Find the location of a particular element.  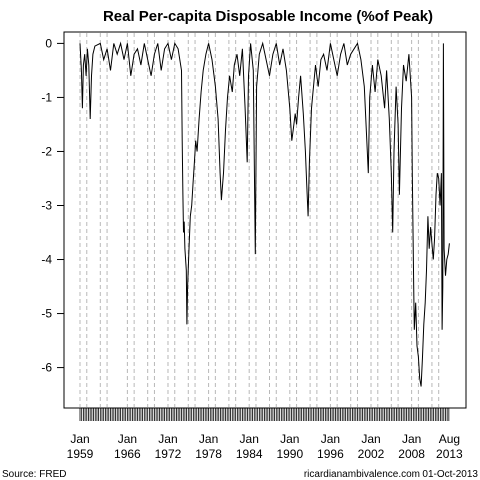

y-tick-label: -6 is located at coordinates (46, 368).